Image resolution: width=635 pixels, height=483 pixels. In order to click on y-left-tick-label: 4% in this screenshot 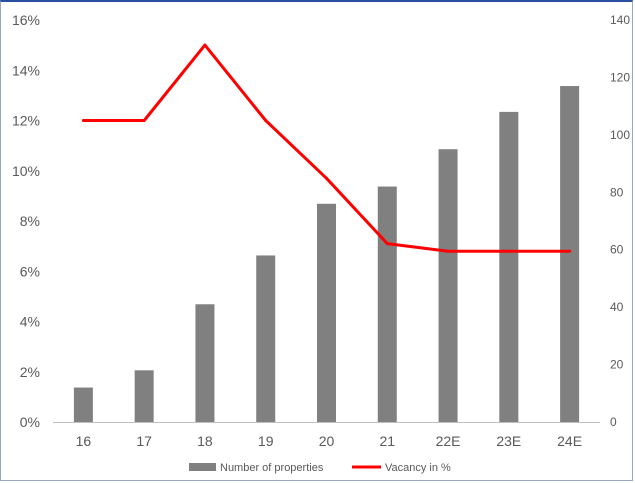, I will do `click(30, 322)`.